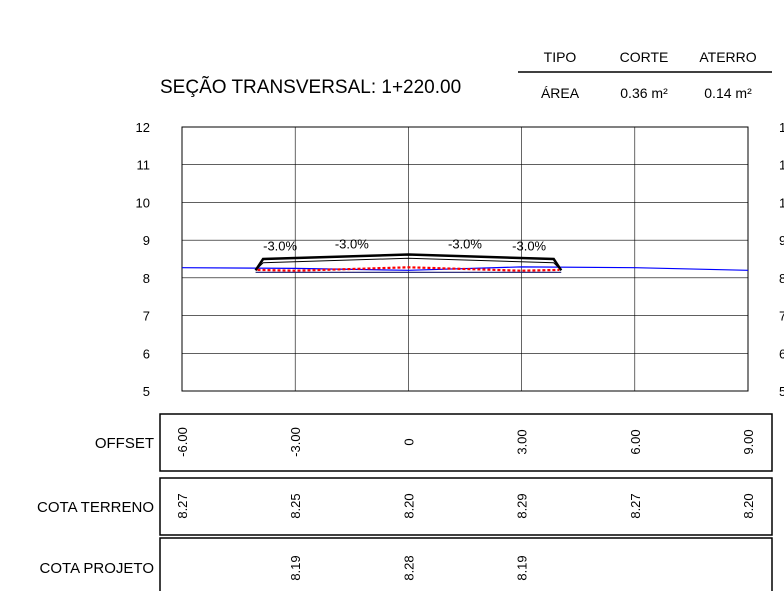 This screenshot has width=784, height=591. What do you see at coordinates (295, 505) in the screenshot?
I see `terreno-value: 8.25` at bounding box center [295, 505].